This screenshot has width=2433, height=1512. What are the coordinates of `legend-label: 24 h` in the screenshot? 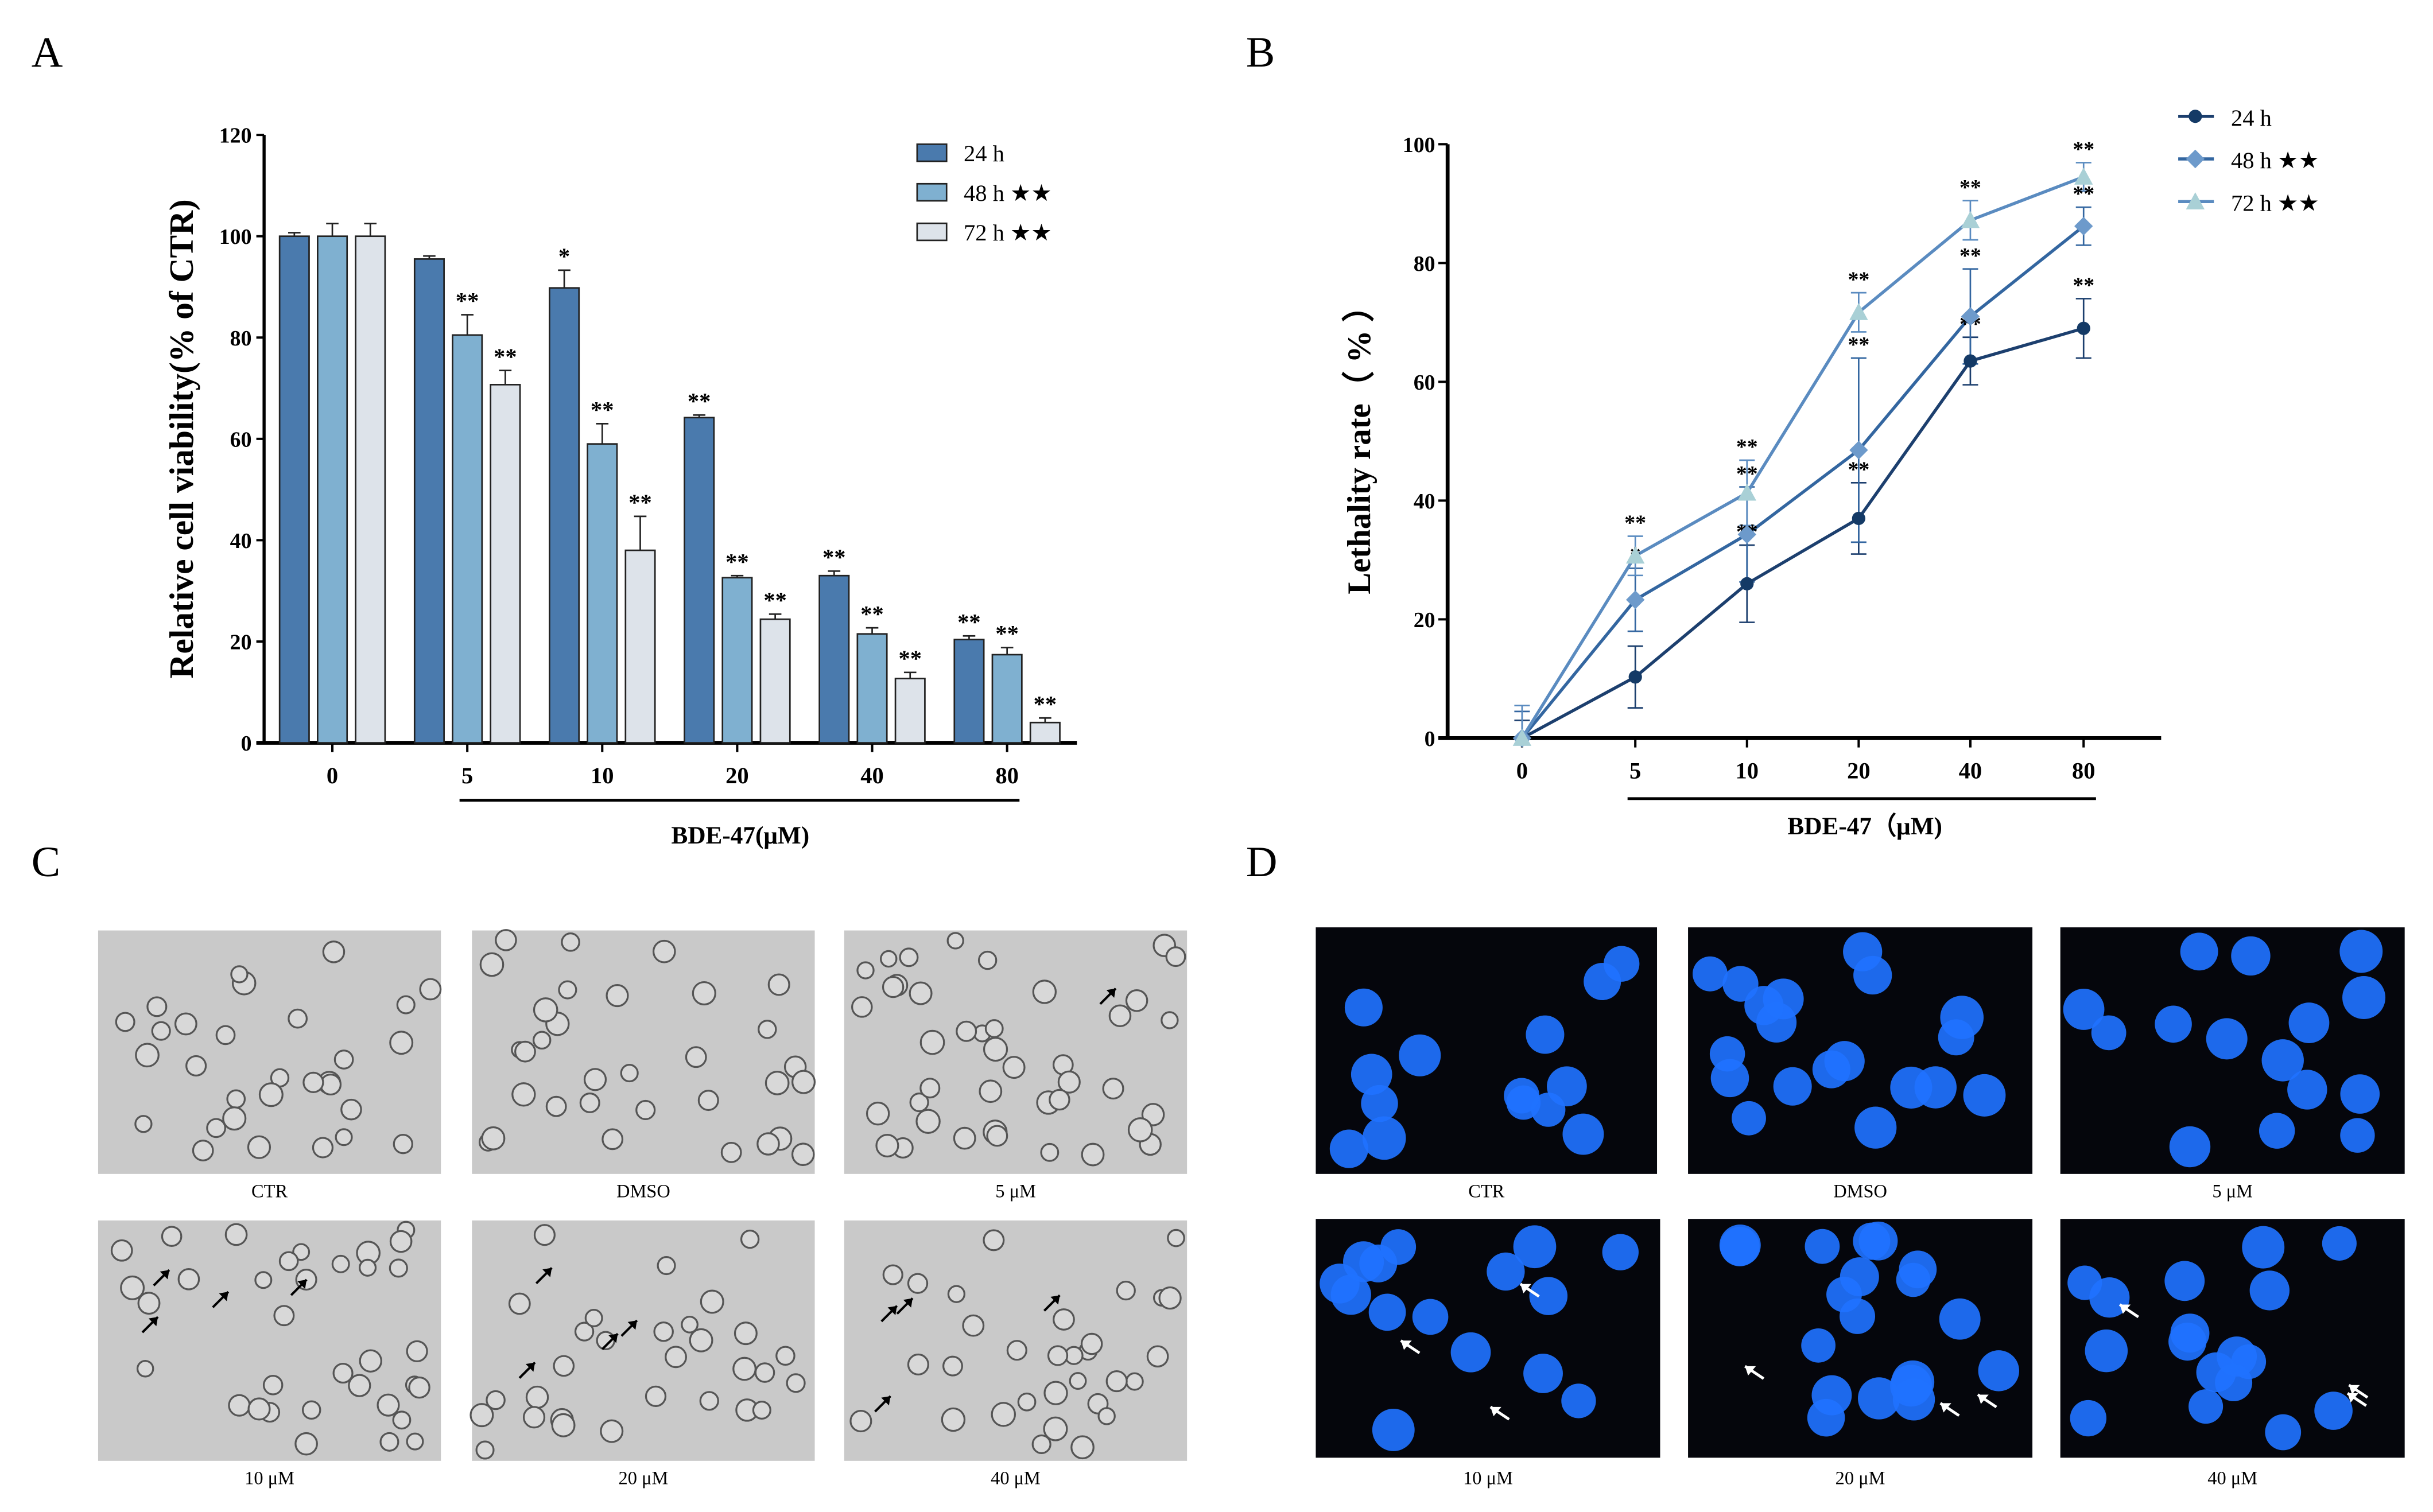 It's located at (984, 153).